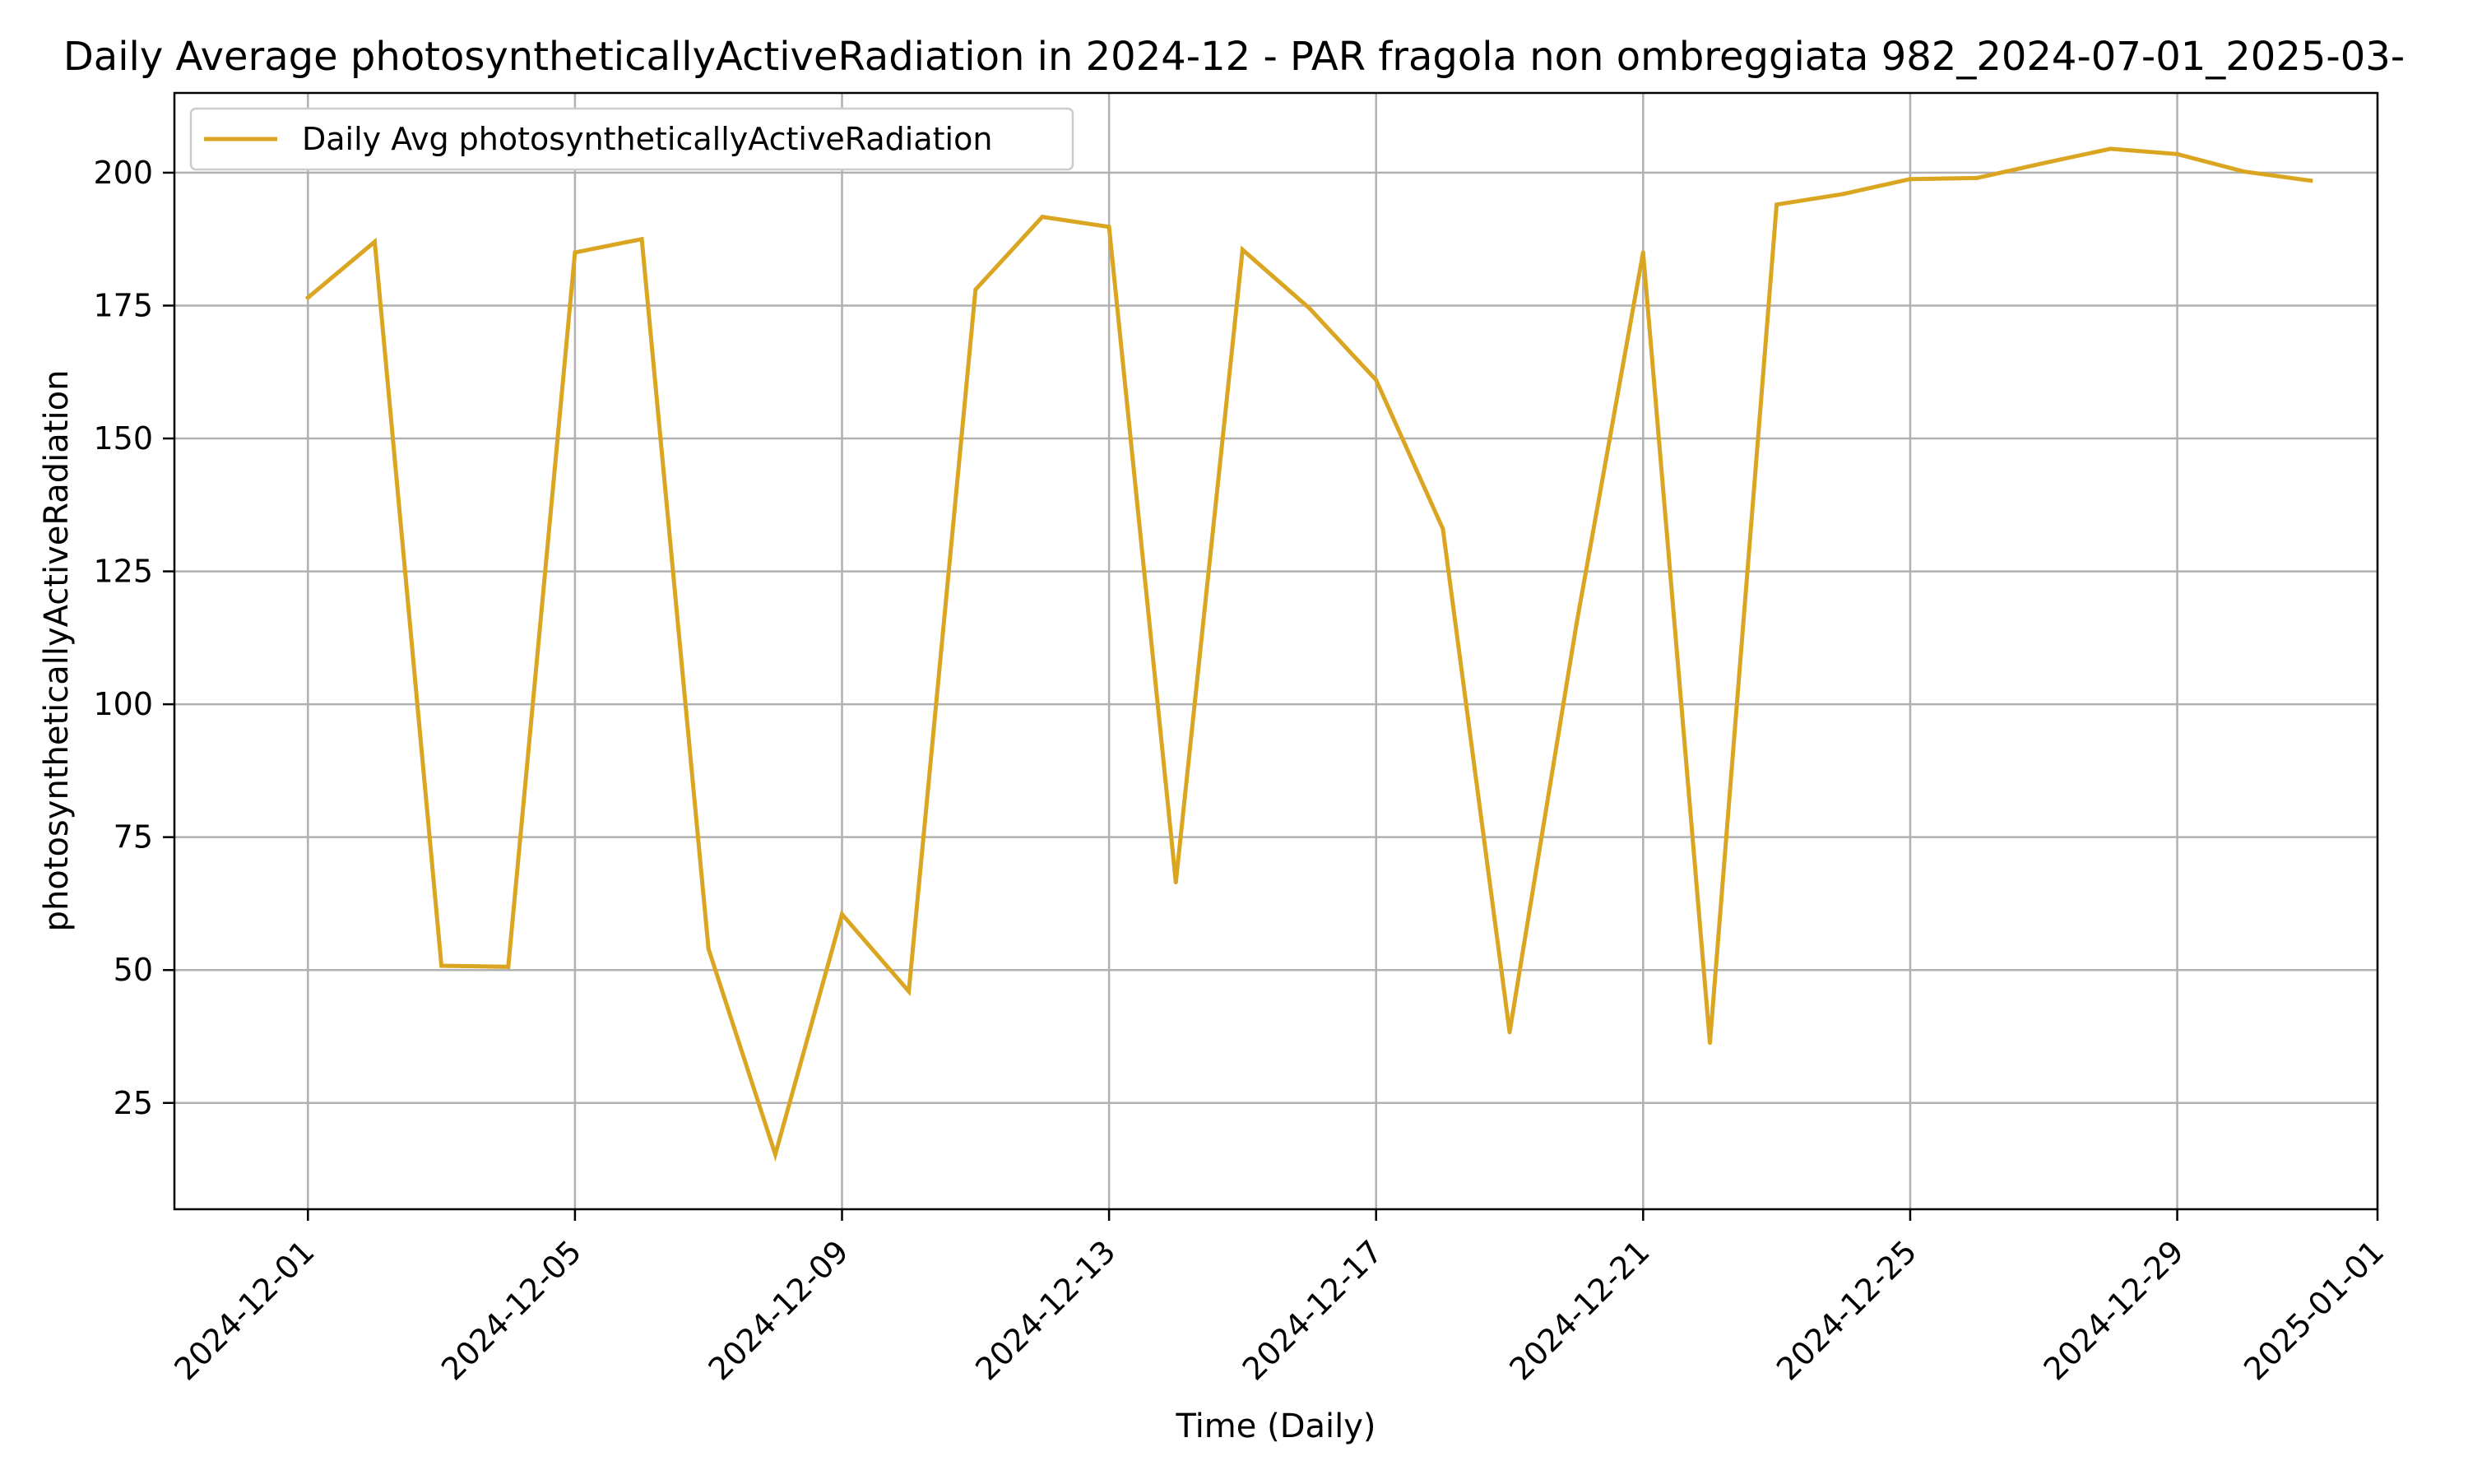  I want to click on x-axis-label: Time (Daily), so click(1275, 1426).